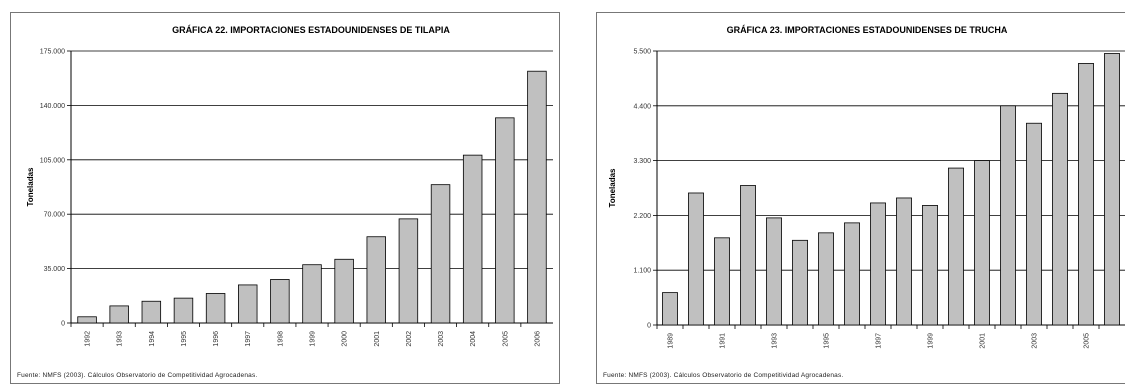  I want to click on x-tick-label: 2002, so click(409, 339).